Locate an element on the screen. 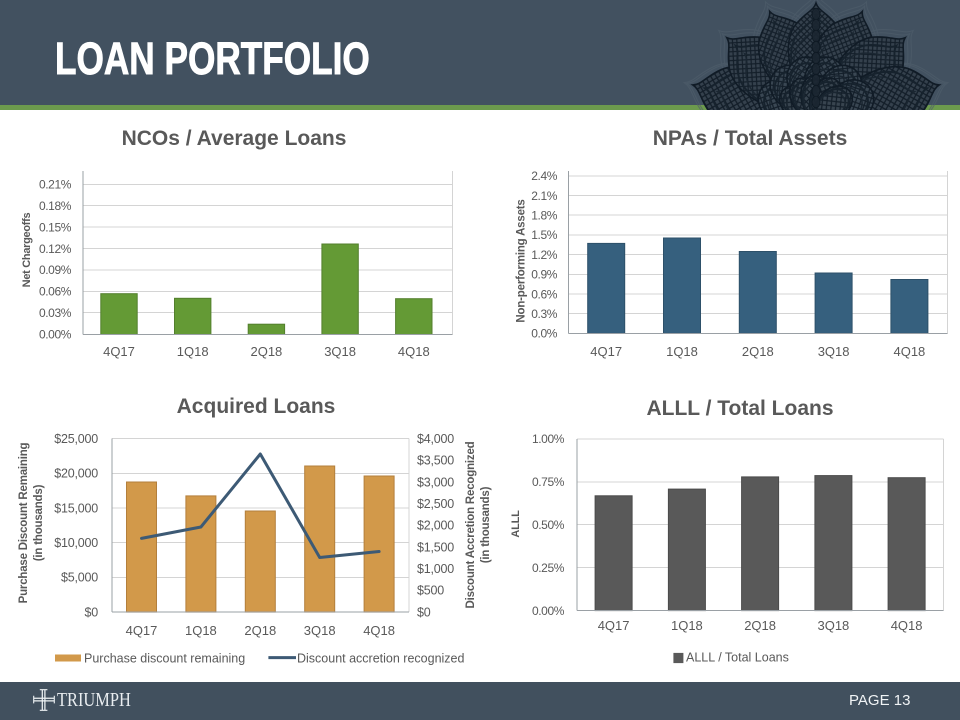  svg-text: 0.0% is located at coordinates (544, 334).